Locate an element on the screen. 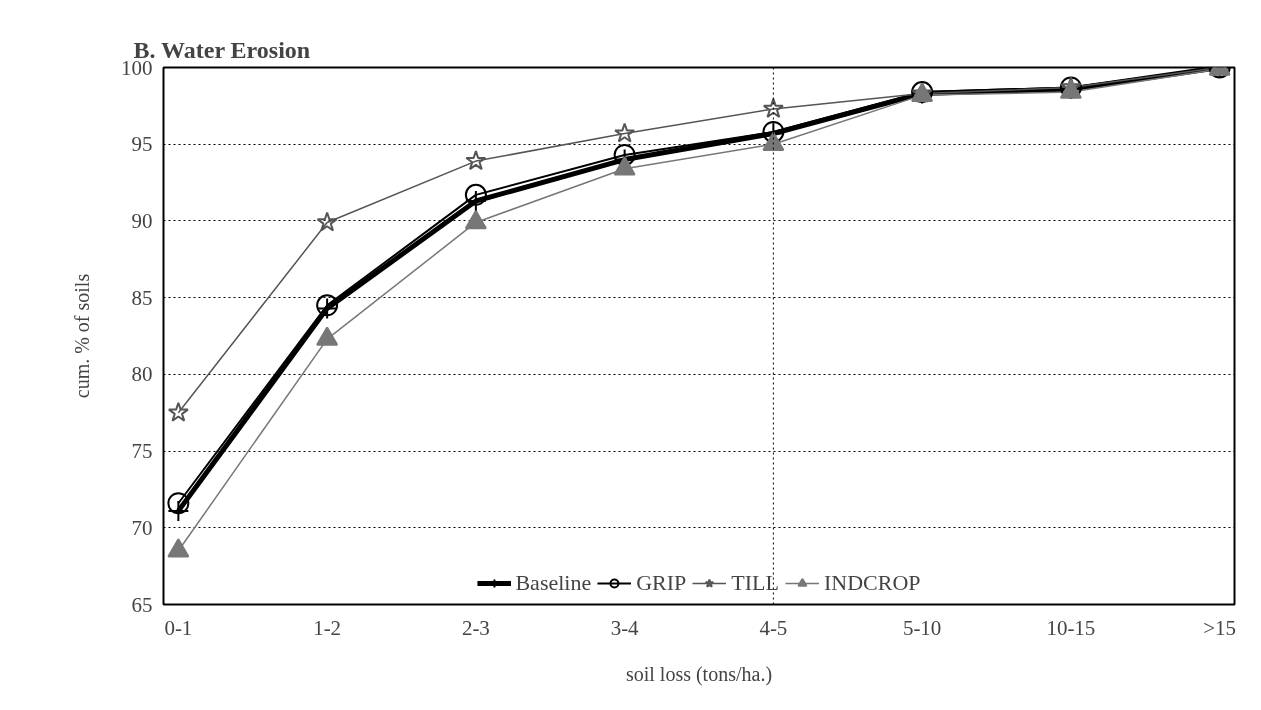 The image size is (1261, 710). y-tick-label: 95 is located at coordinates (142, 144).